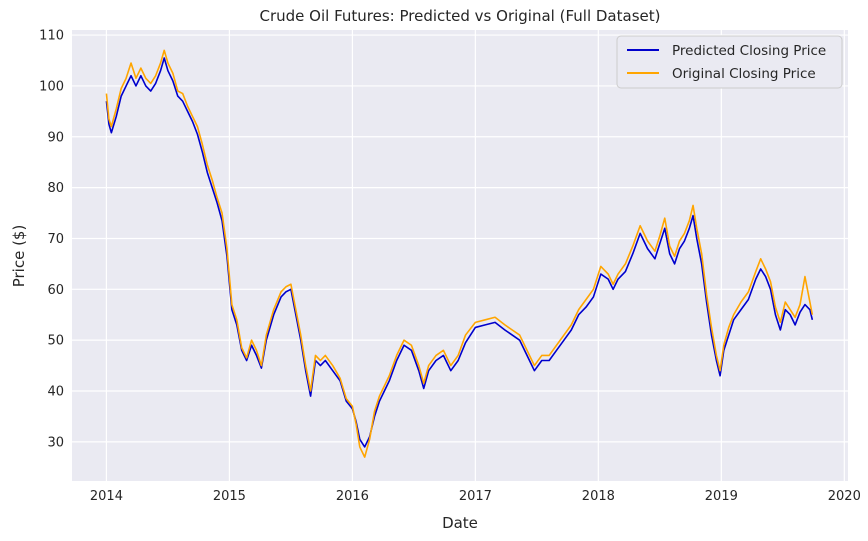 Image resolution: width=868 pixels, height=541 pixels. What do you see at coordinates (55, 239) in the screenshot?
I see `y-tick-label: 70` at bounding box center [55, 239].